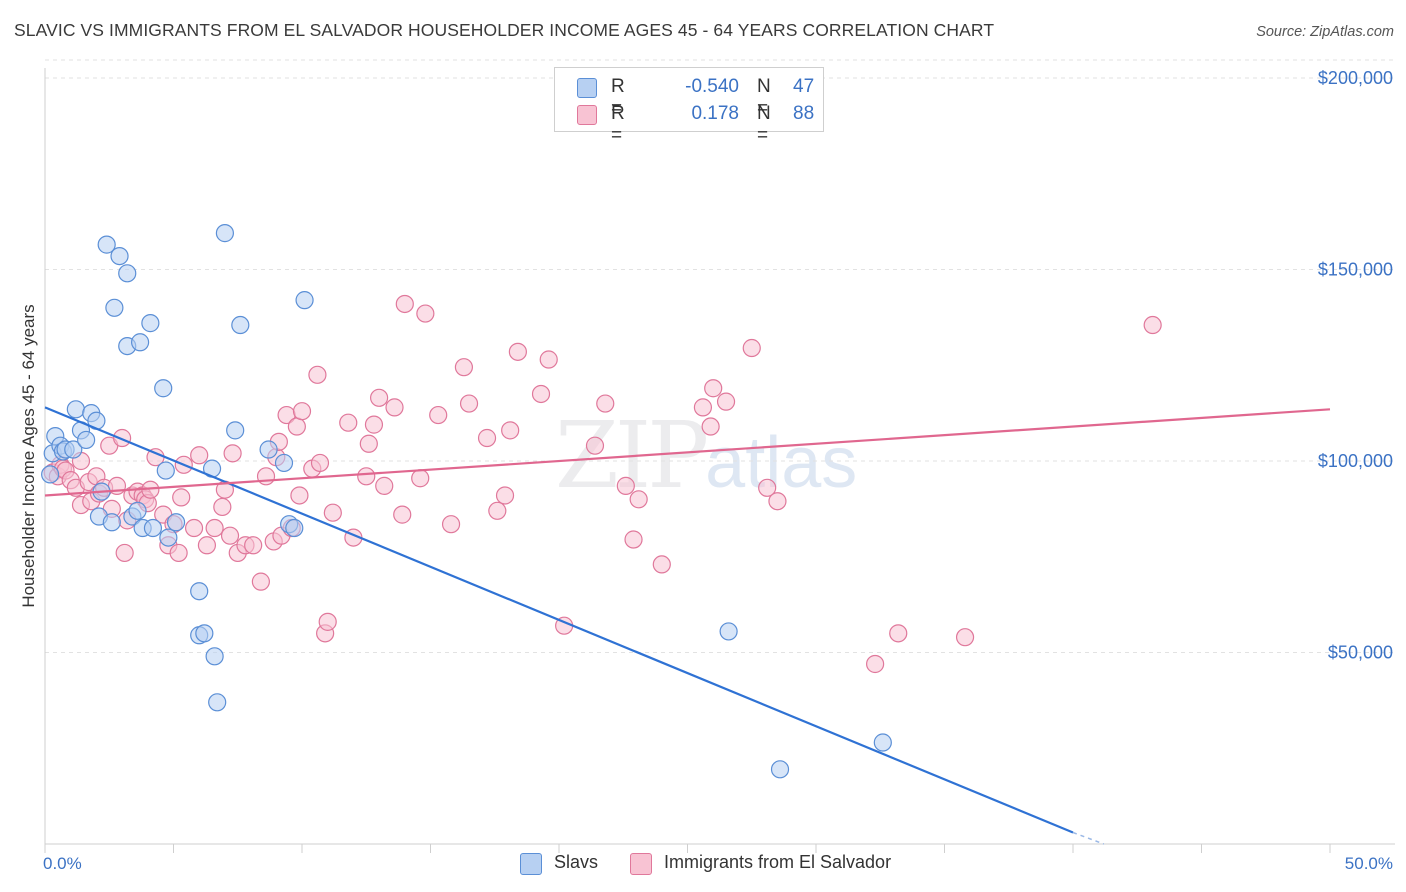 The width and height of the screenshot is (1406, 892). What do you see at coordinates (531, 864) in the screenshot?
I see `bottom-legend-swatch-slavs` at bounding box center [531, 864].